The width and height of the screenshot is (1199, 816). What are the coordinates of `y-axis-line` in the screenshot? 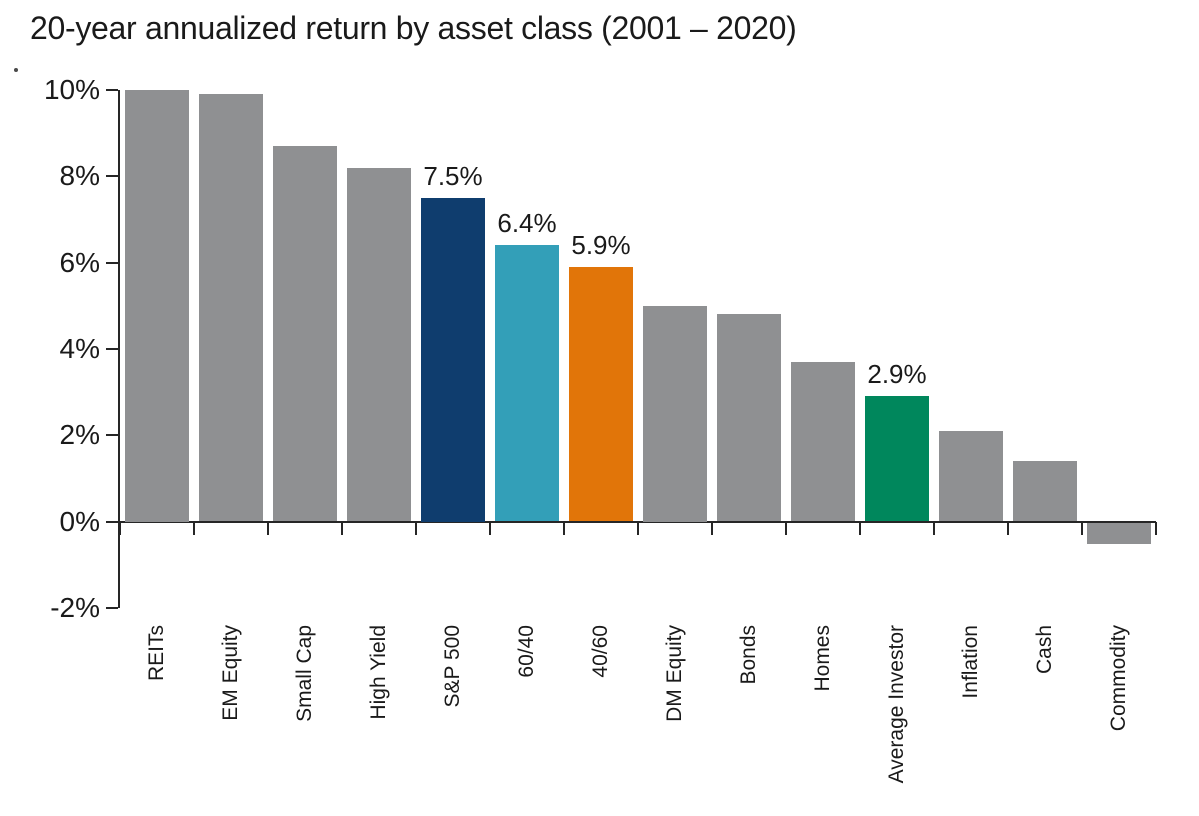 It's located at (119, 349).